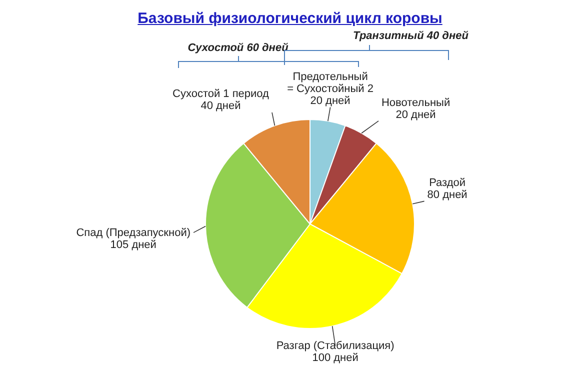  Describe the element at coordinates (335, 346) in the screenshot. I see `slice-label: Разгар (Стабилизация)` at that location.